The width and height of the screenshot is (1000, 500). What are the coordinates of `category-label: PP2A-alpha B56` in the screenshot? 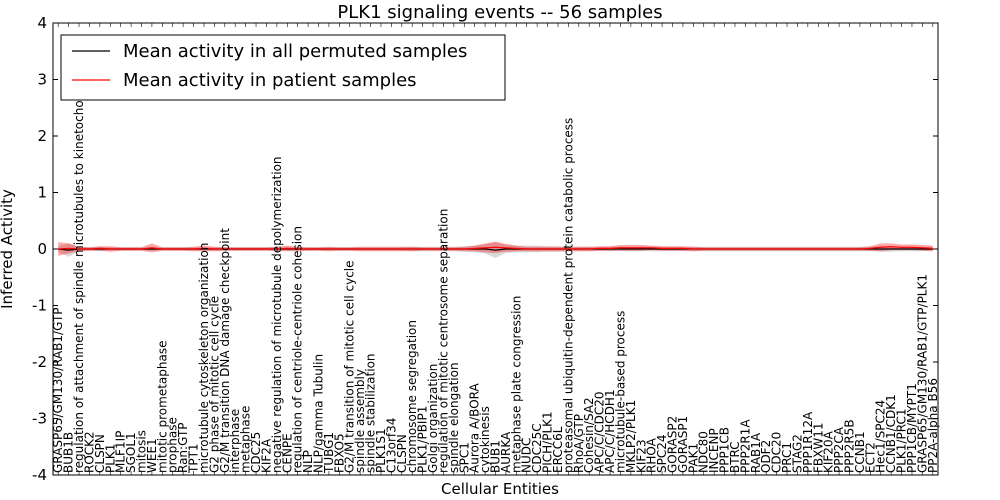 It's located at (933, 425).